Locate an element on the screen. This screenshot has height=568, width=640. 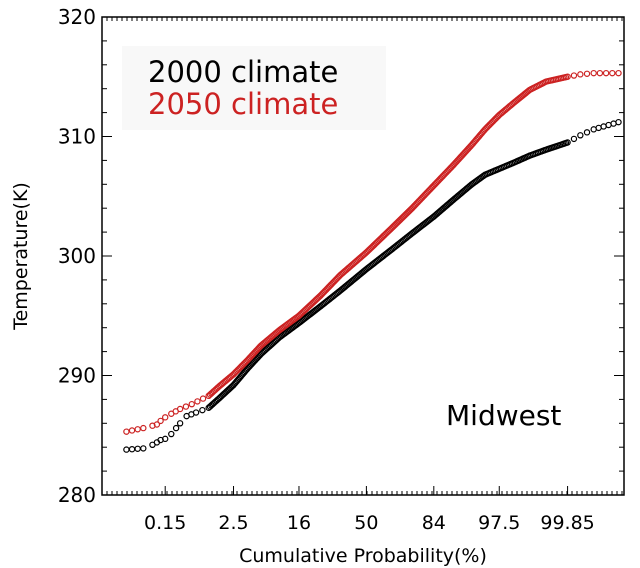
x-tick-label: 16 is located at coordinates (299, 523).